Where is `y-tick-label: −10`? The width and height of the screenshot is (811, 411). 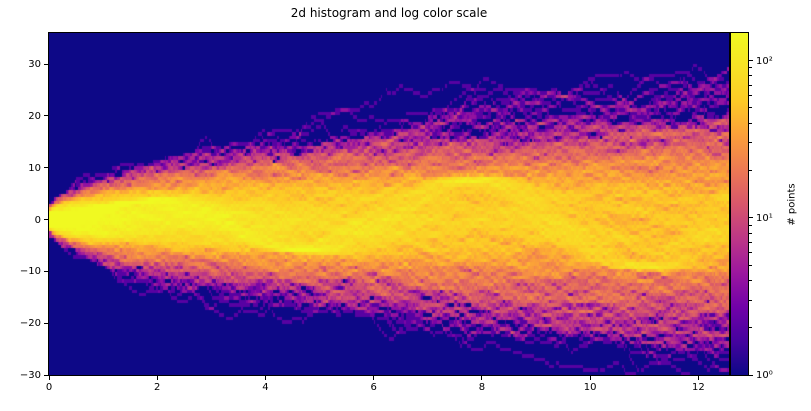 y-tick-label: −10 is located at coordinates (30, 272).